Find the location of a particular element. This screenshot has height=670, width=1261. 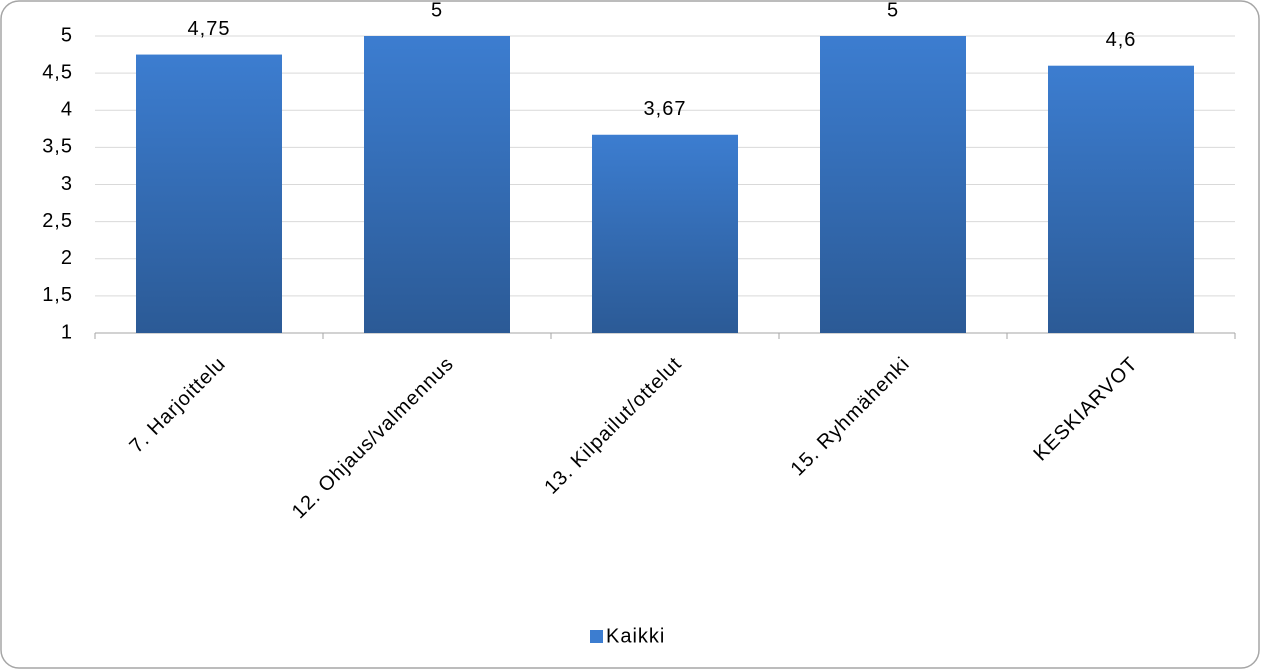

y-tick-label: 2,5 is located at coordinates (57, 221).